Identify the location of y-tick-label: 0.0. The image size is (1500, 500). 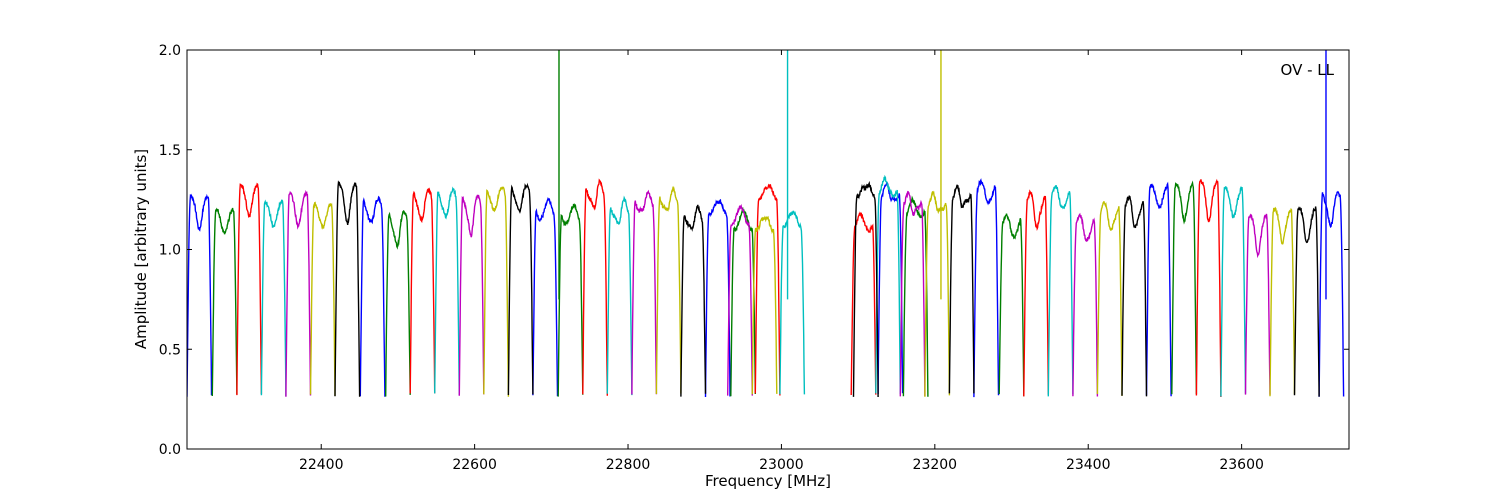
(170, 450).